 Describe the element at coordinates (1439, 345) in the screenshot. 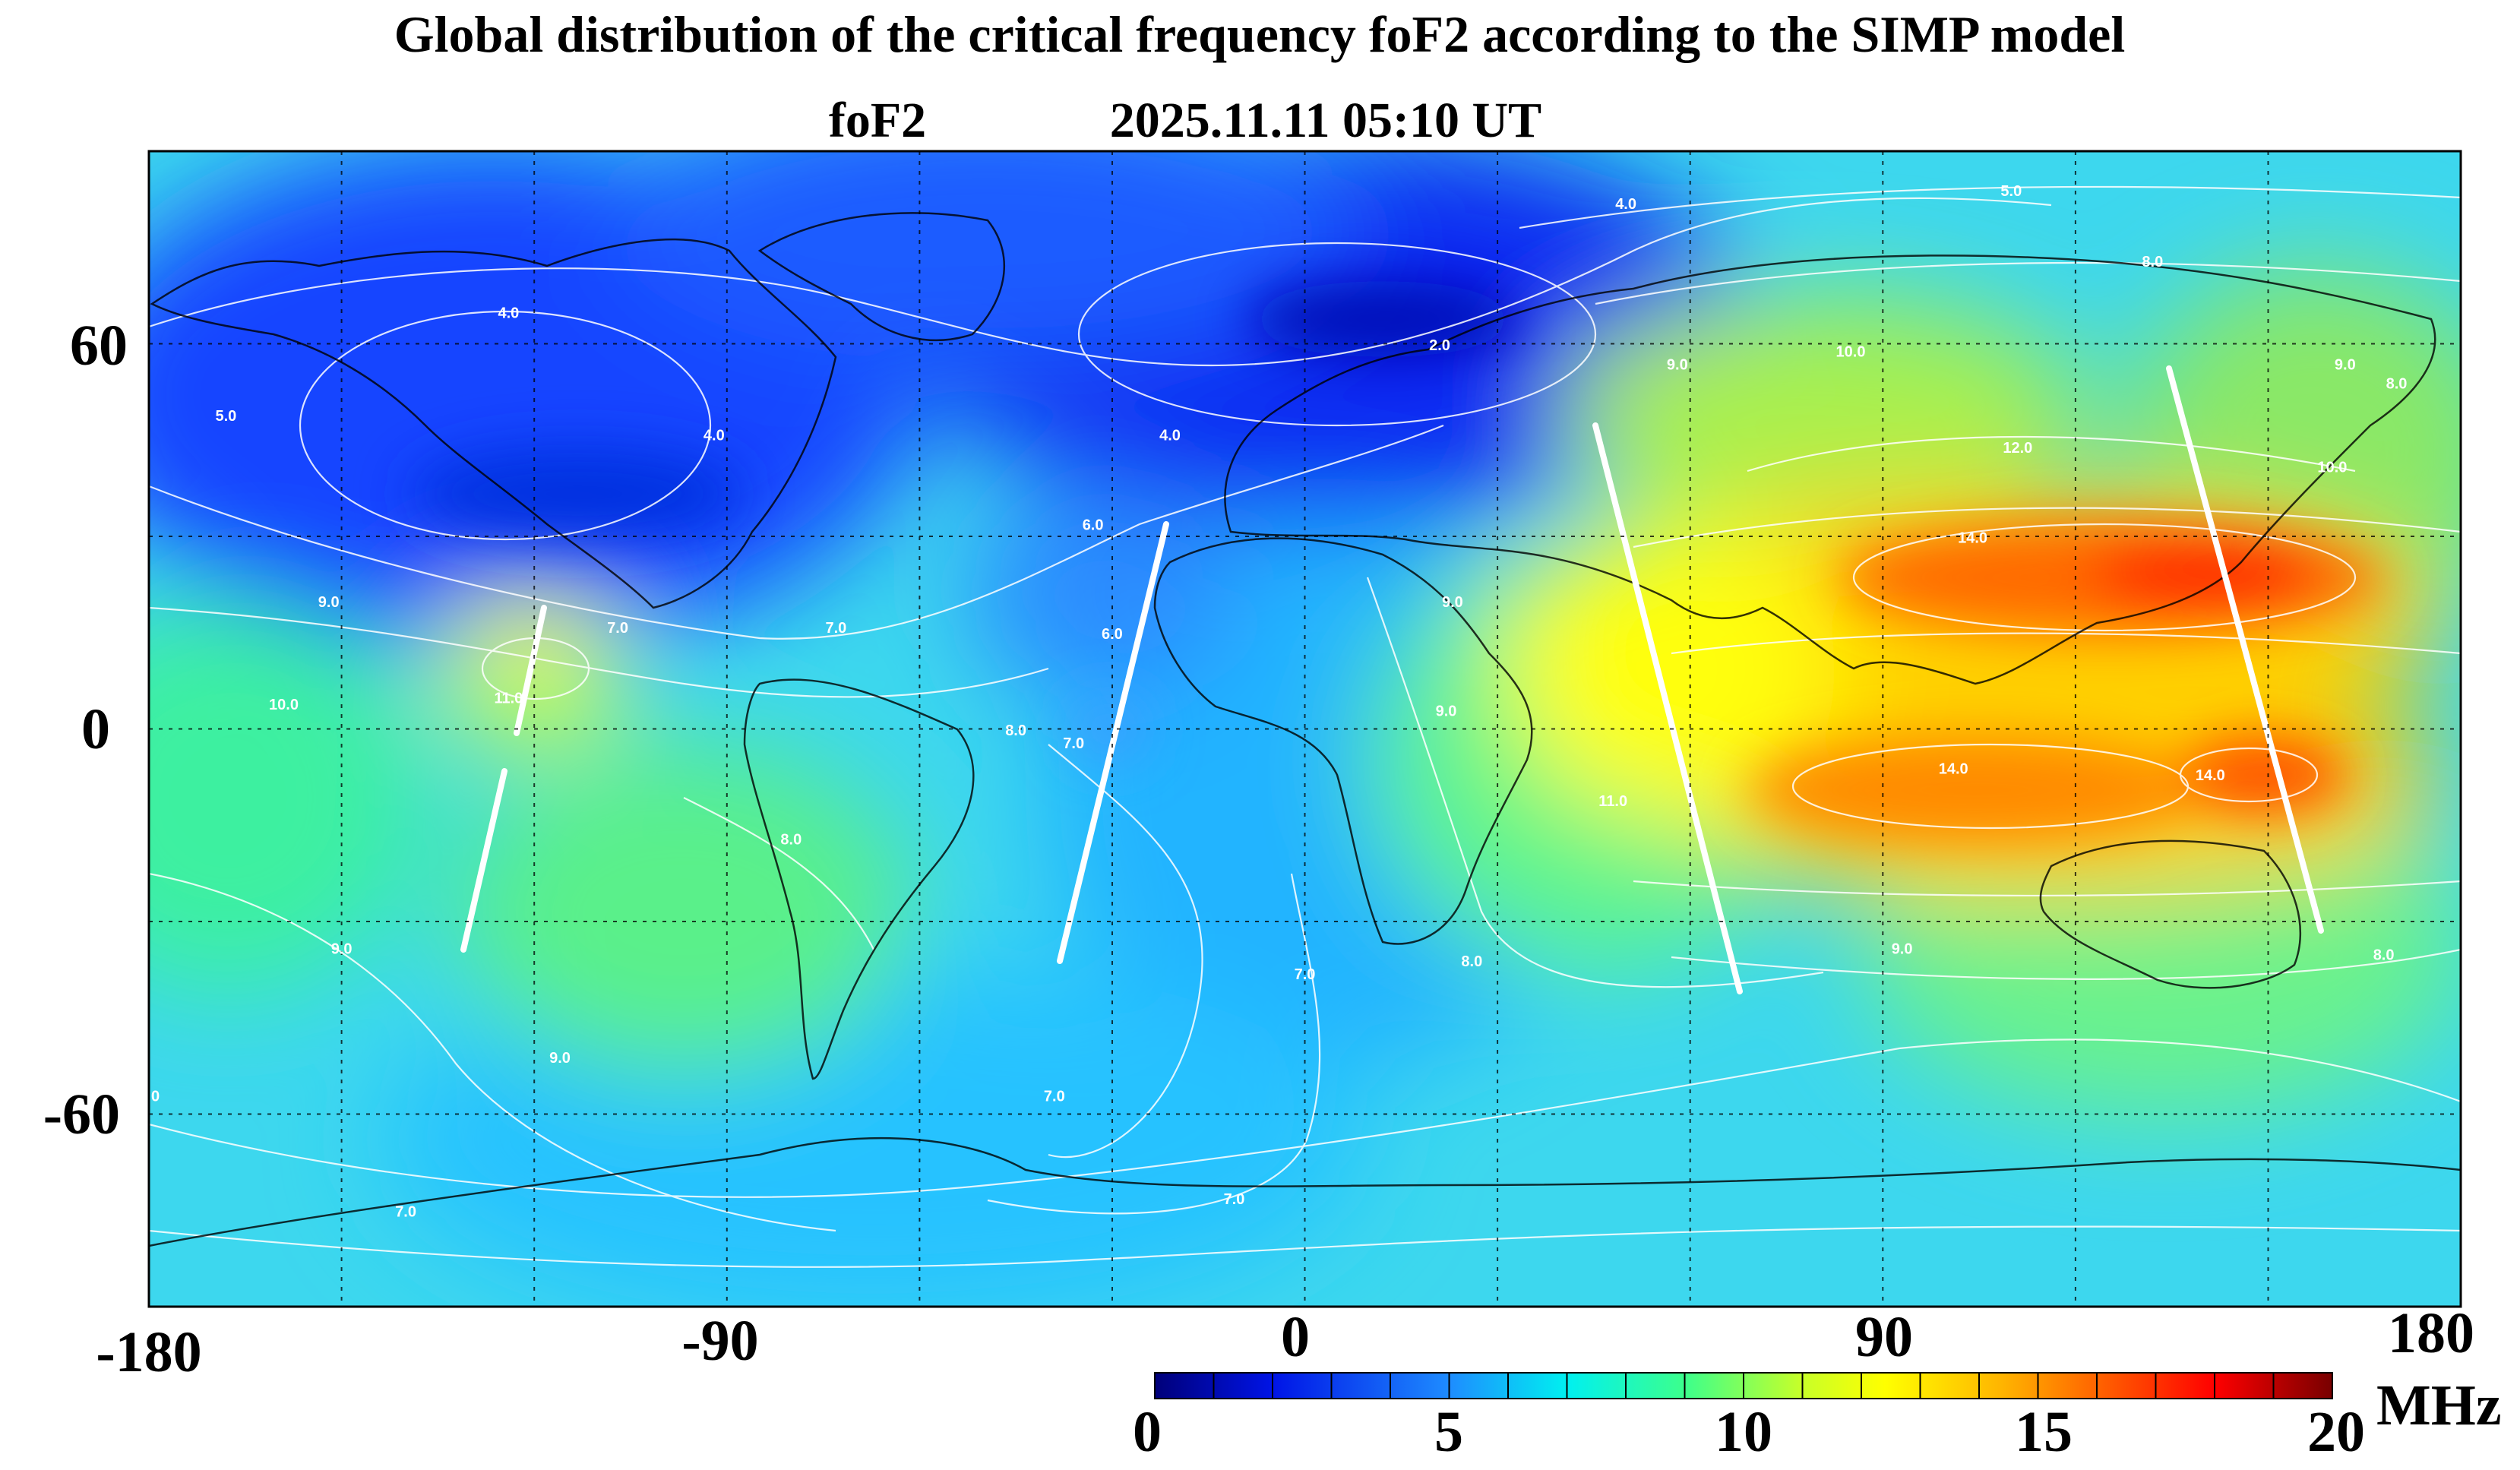

I see `contour-label: 2.0` at that location.